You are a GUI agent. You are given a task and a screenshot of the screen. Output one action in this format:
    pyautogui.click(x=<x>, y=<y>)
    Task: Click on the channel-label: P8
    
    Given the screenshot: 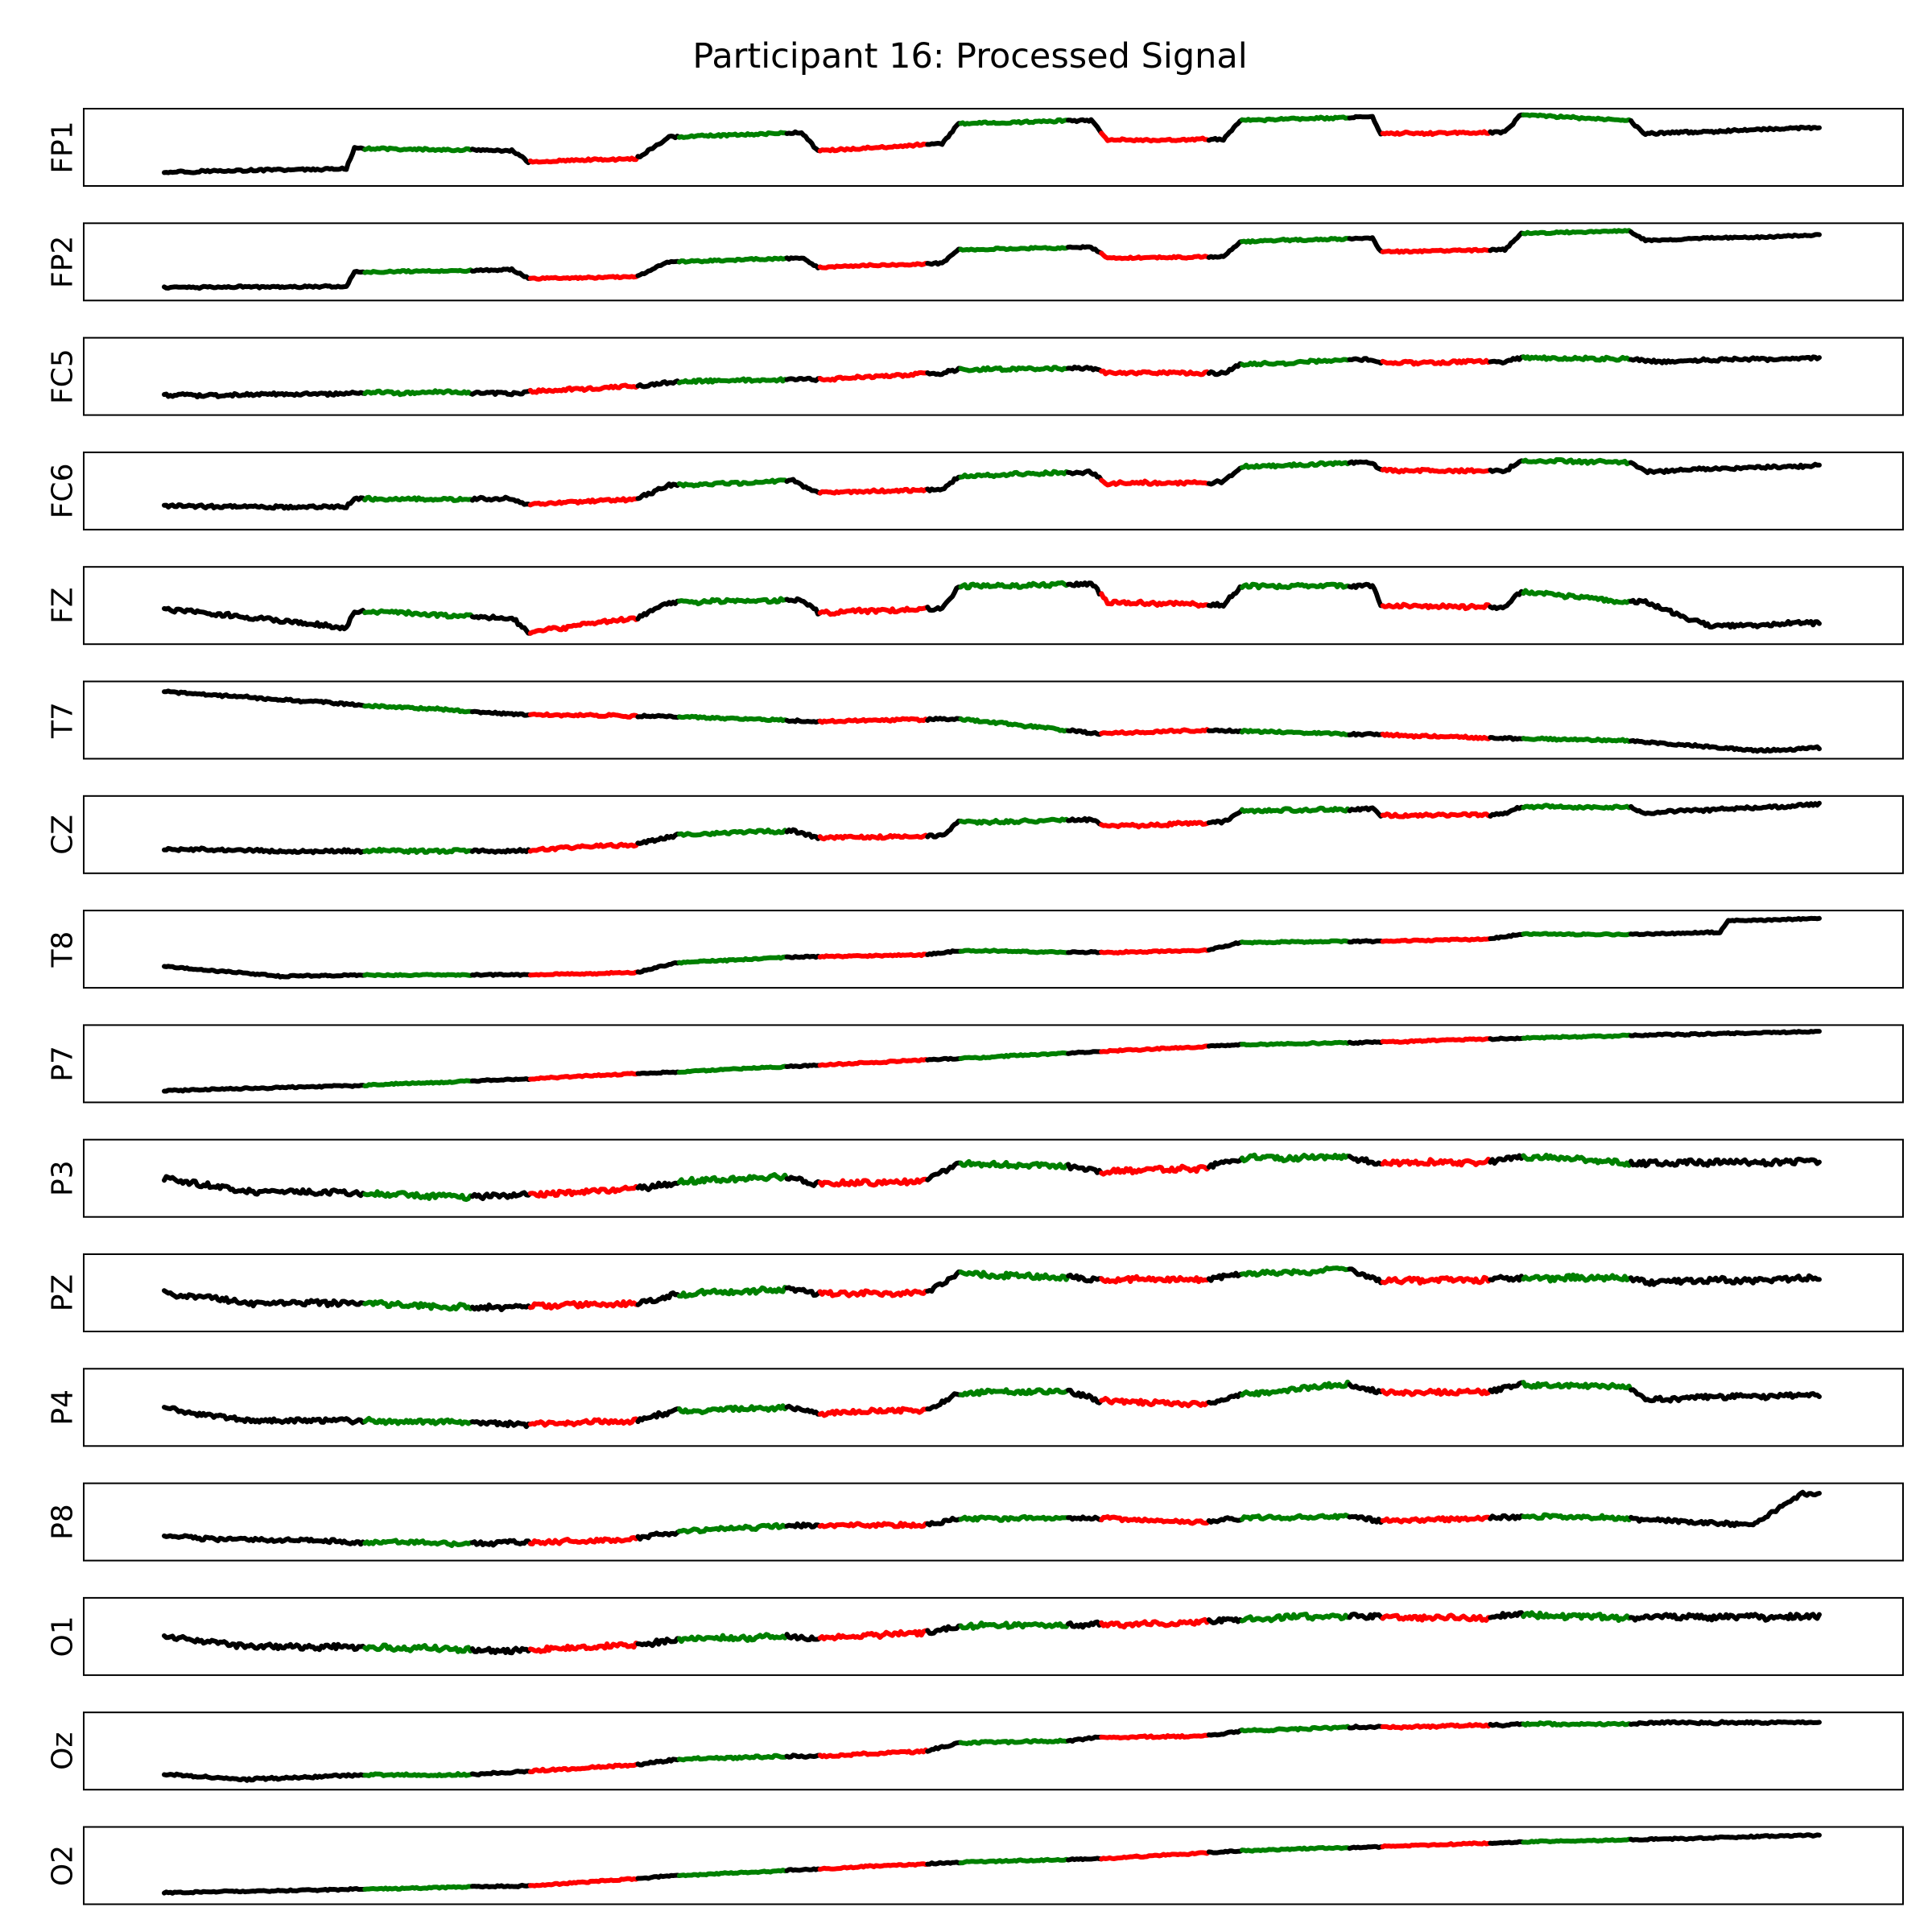 What is the action you would take?
    pyautogui.click(x=63, y=1522)
    